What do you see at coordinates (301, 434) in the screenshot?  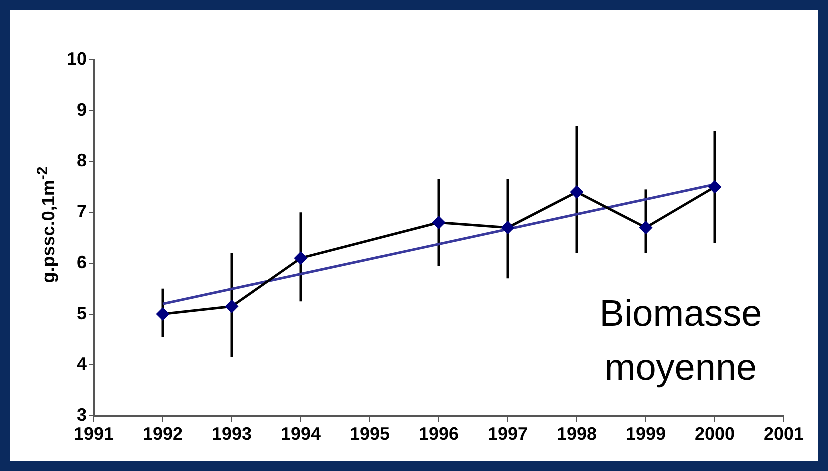 I see `x-tick-label: 1994` at bounding box center [301, 434].